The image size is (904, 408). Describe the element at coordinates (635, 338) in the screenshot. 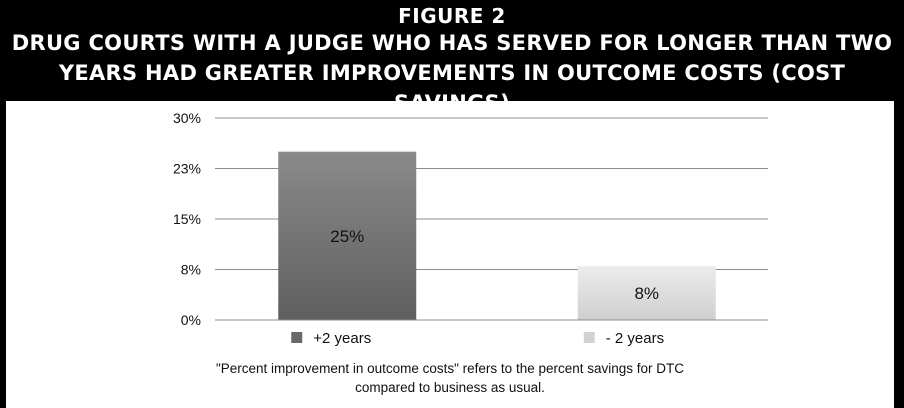

I see `legend-label: - 2 years` at that location.